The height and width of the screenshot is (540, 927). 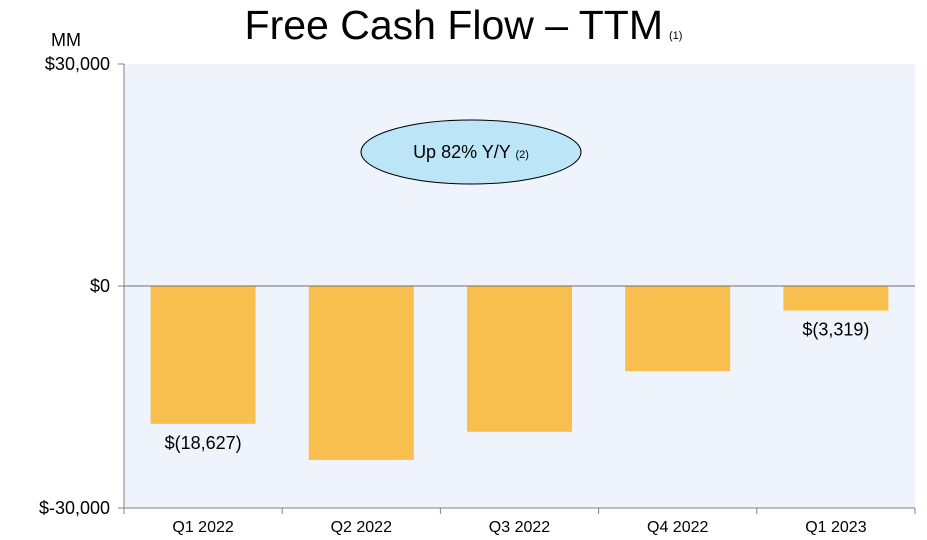 What do you see at coordinates (202, 527) in the screenshot?
I see `x-tick-label: Q1 2022` at bounding box center [202, 527].